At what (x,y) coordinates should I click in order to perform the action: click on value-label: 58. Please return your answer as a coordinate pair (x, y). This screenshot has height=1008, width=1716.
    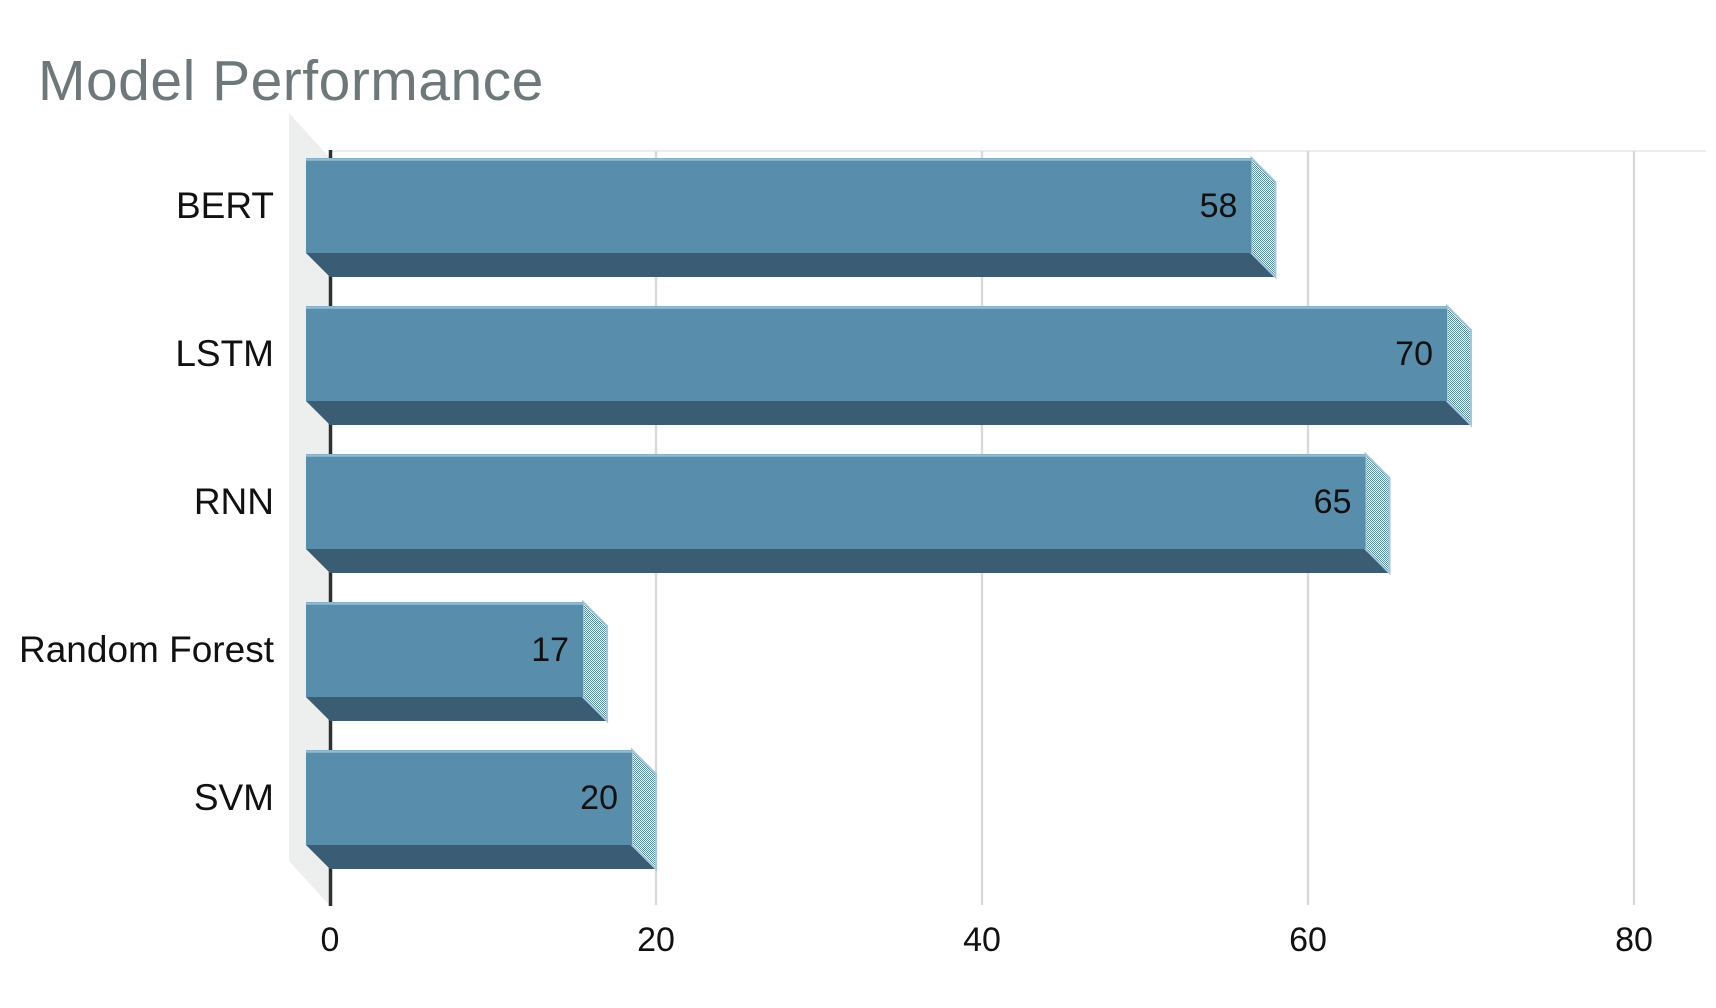
    Looking at the image, I should click on (1219, 206).